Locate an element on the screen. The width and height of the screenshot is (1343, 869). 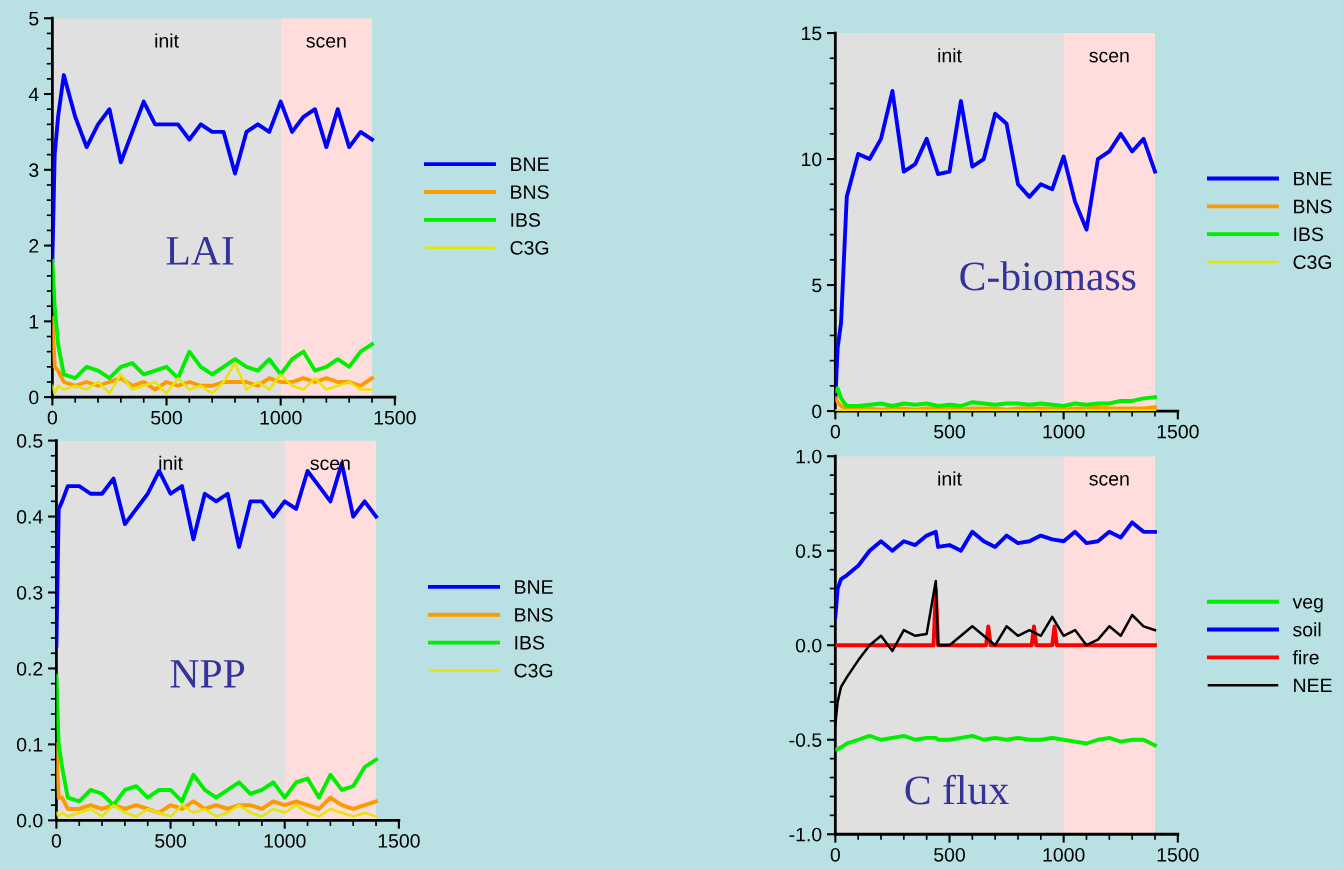
legend-label: veg is located at coordinates (1307, 605).